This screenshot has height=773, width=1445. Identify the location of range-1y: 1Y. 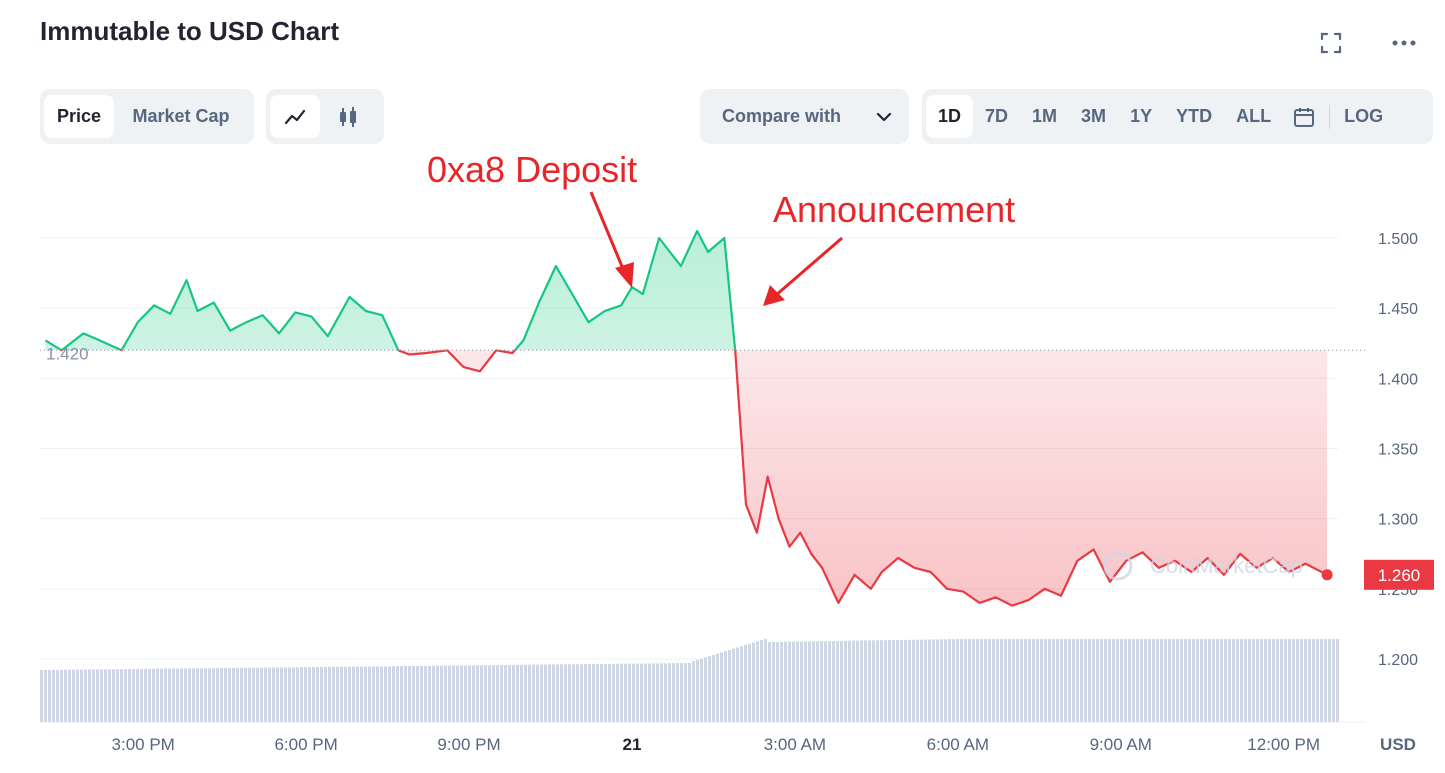
(1141, 116).